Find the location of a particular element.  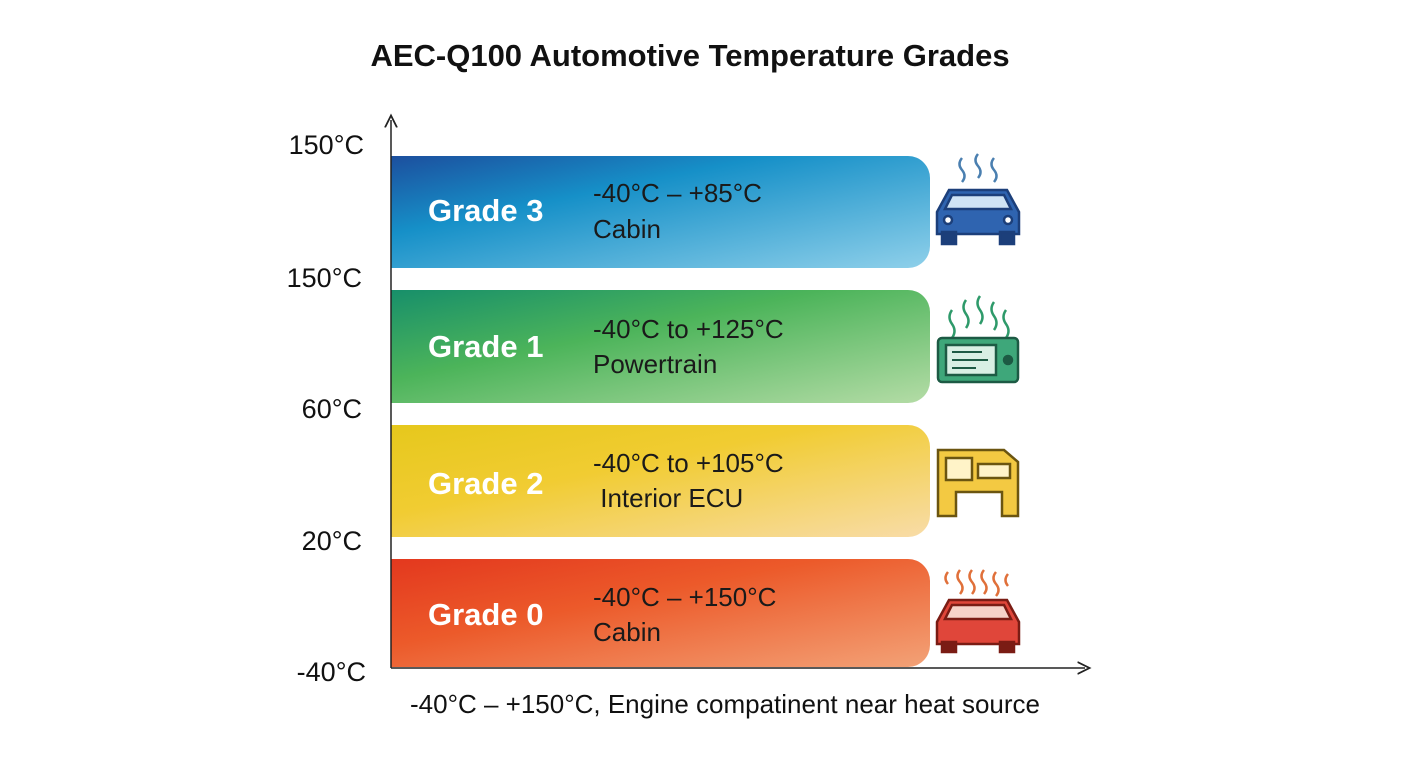

grade-label: Grade 3 is located at coordinates (485, 210).